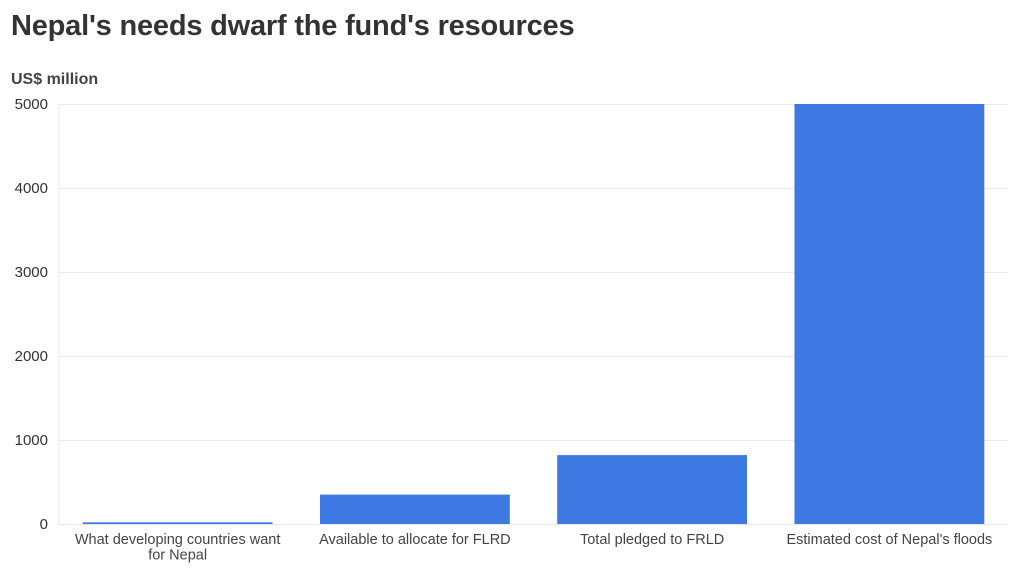  Describe the element at coordinates (415, 540) in the screenshot. I see `x-tick-label: Available to allocate for FLRD` at that location.